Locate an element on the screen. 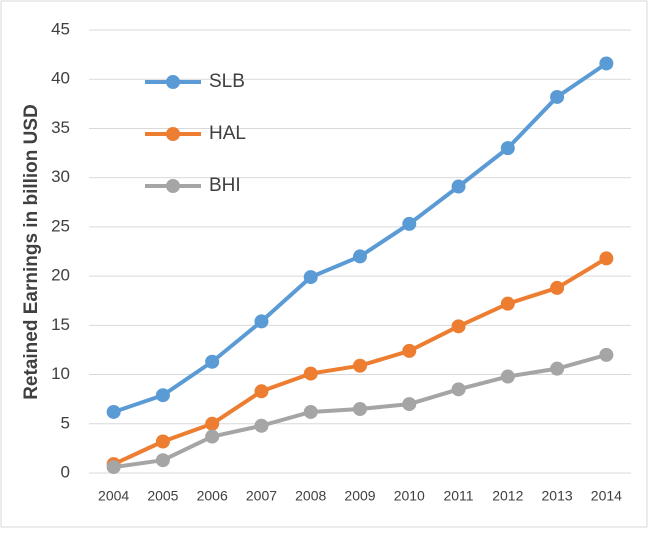 The height and width of the screenshot is (533, 648). y-tick-label: 45 is located at coordinates (60, 28).